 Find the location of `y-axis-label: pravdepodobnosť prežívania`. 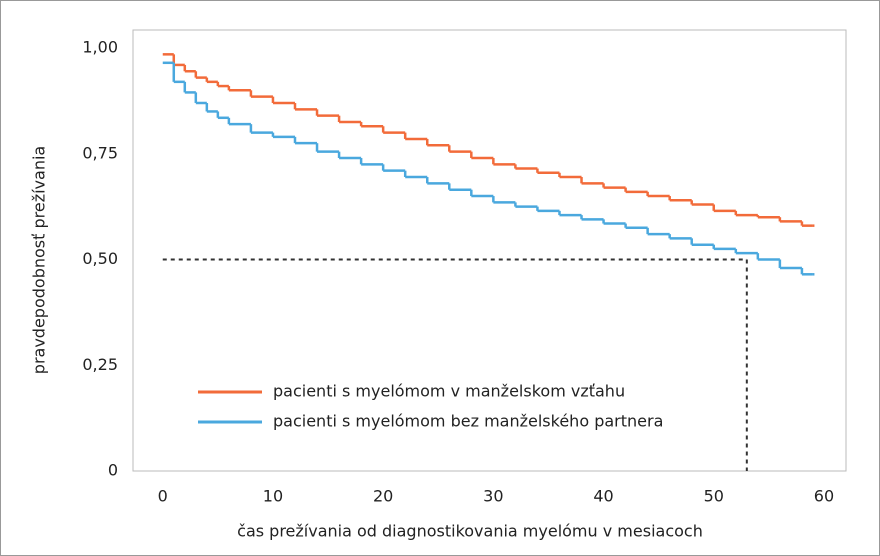

y-axis-label: pravdepodobnosť prežívania is located at coordinates (39, 260).